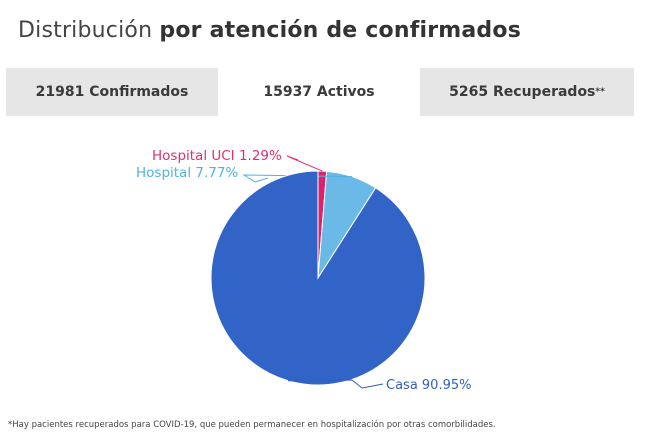  Describe the element at coordinates (85, 30) in the screenshot. I see `title-regular: Distribución` at that location.